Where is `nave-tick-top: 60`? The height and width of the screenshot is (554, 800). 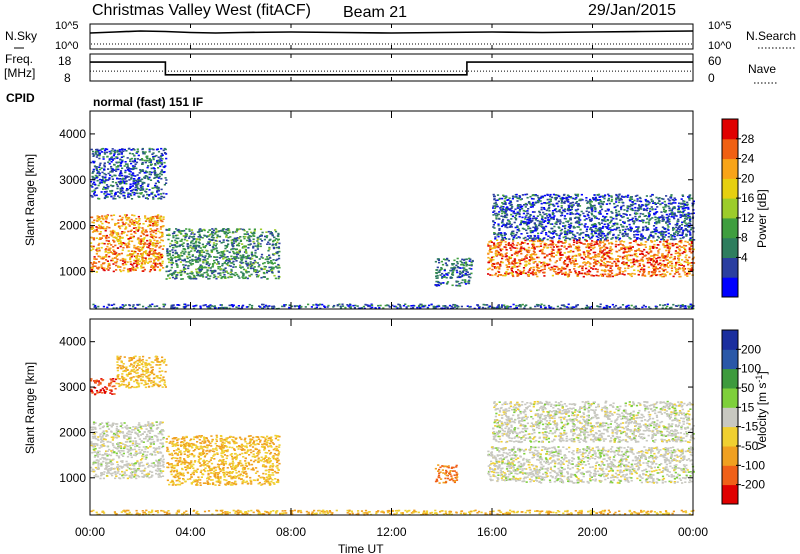
nave-tick-top: 60 is located at coordinates (715, 61).